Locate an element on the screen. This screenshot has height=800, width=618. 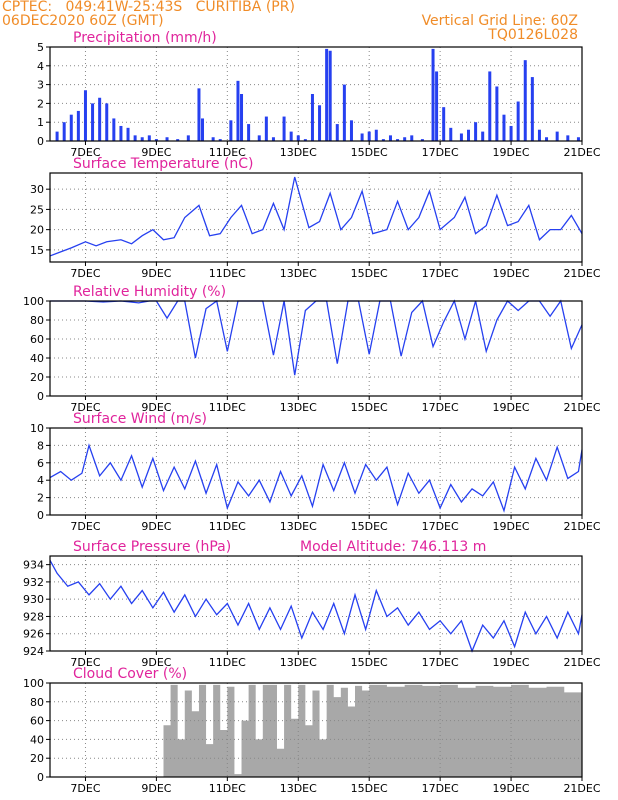
panel-title: Surface Temperature (nC) is located at coordinates (163, 164).